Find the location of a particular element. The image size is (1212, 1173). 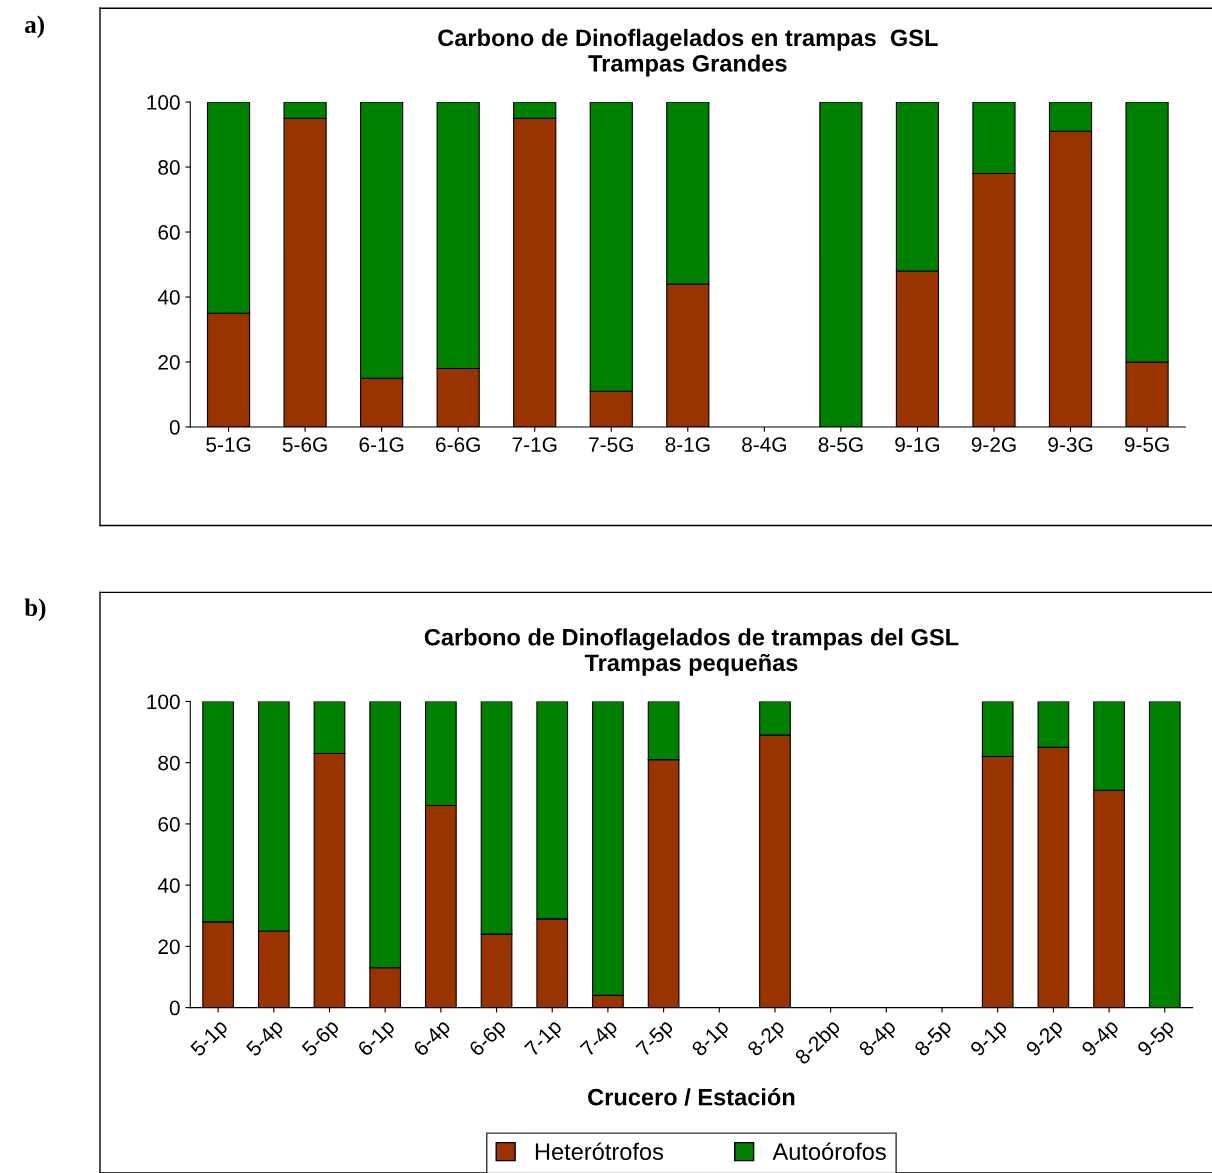

x-tick-label: 9-4p is located at coordinates (1101, 1039).